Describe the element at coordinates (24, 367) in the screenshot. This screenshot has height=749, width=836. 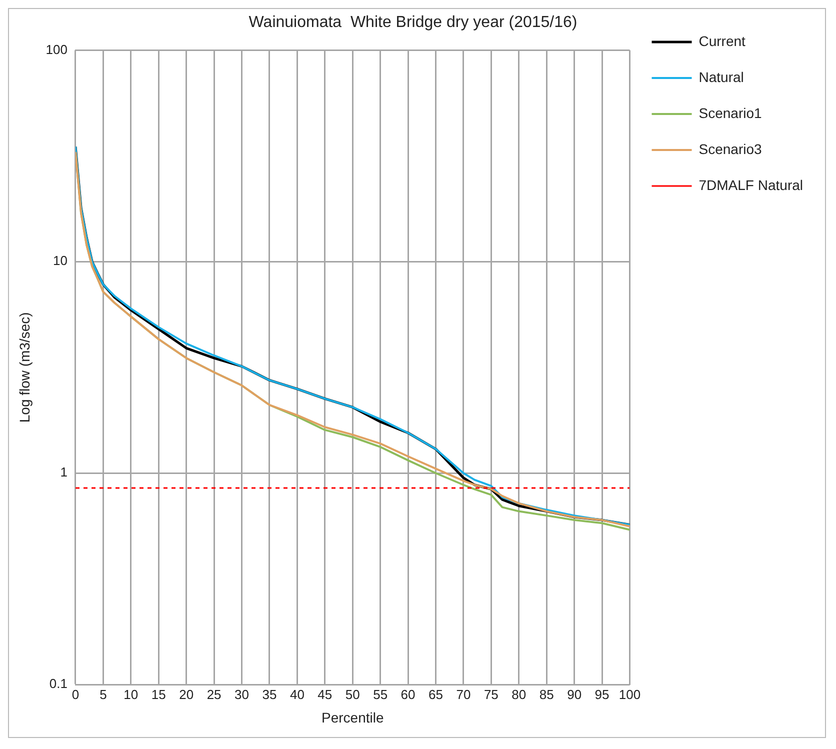
I see `y-axis-title: Log flow (m3/sec)` at that location.